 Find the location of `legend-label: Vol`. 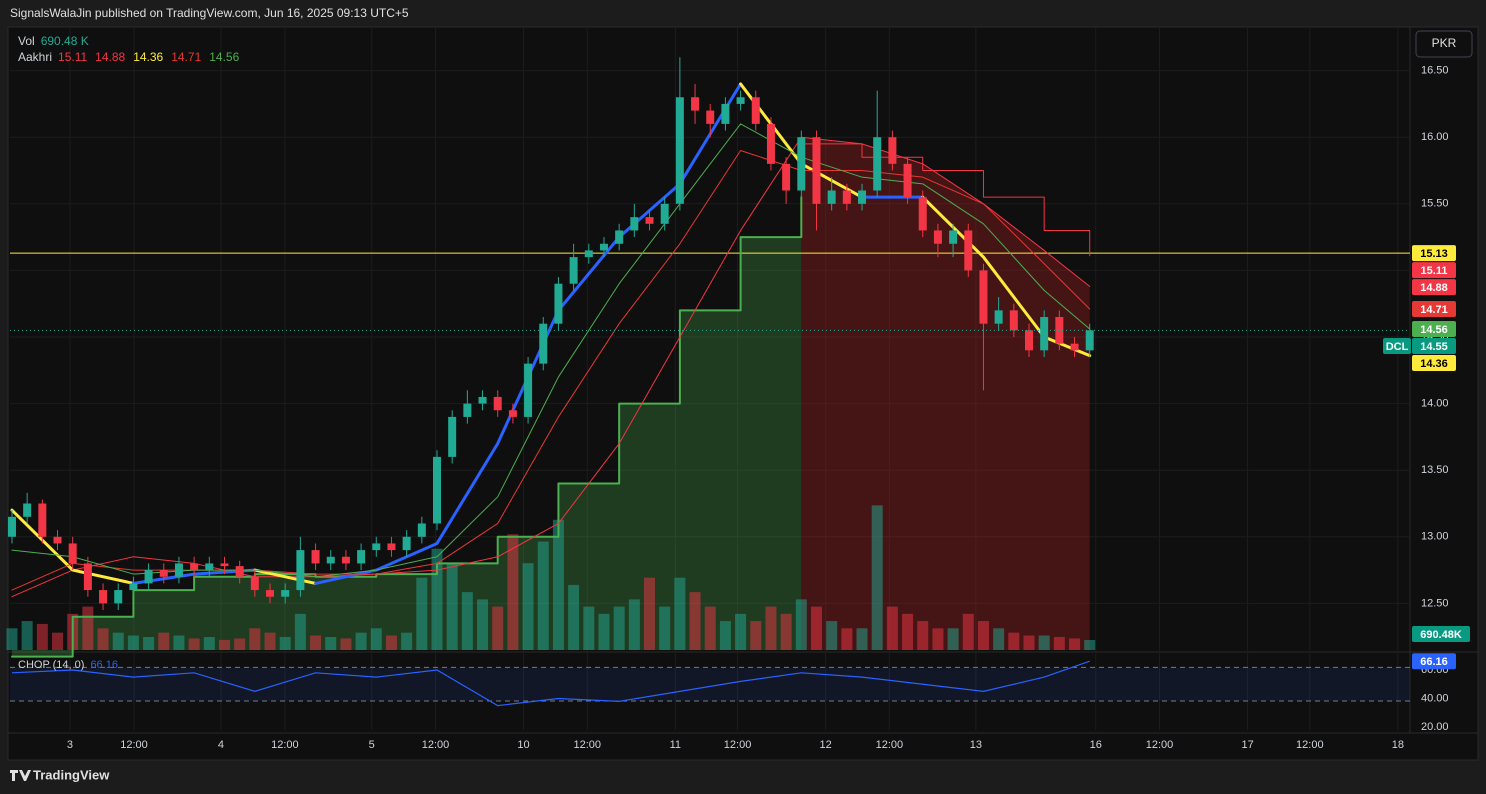

legend-label: Vol is located at coordinates (26, 41).